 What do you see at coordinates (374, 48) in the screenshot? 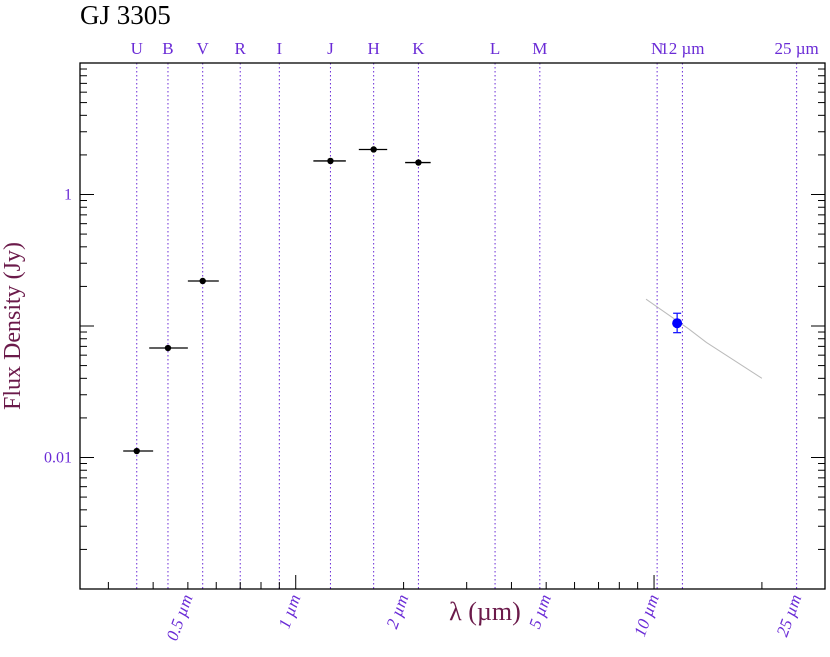
I see `band-label-6: H` at bounding box center [374, 48].